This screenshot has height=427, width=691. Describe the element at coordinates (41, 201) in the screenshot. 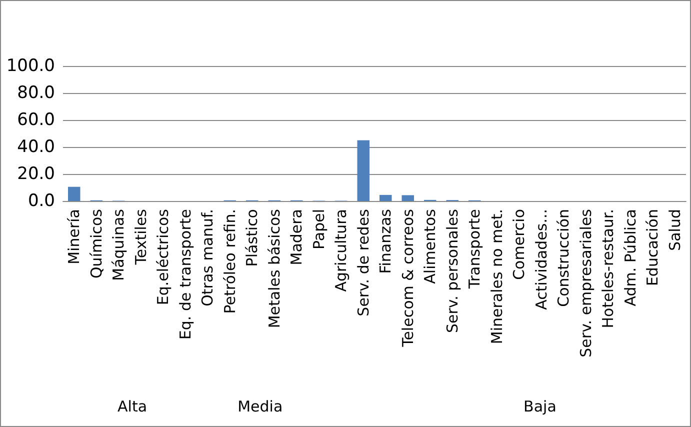

I see `y-tick-label: 0.0` at that location.